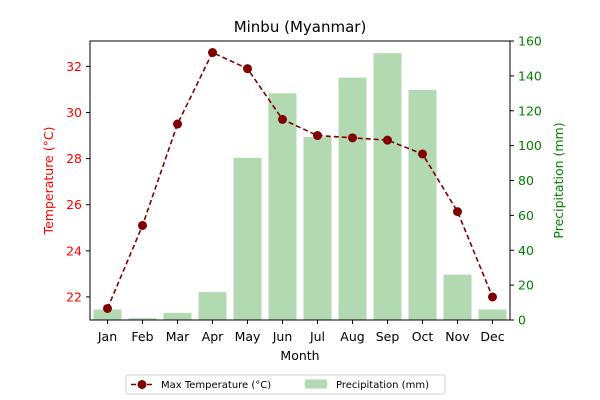 The width and height of the screenshot is (600, 400). What do you see at coordinates (107, 314) in the screenshot?
I see `precipitation-bar-jan` at bounding box center [107, 314].